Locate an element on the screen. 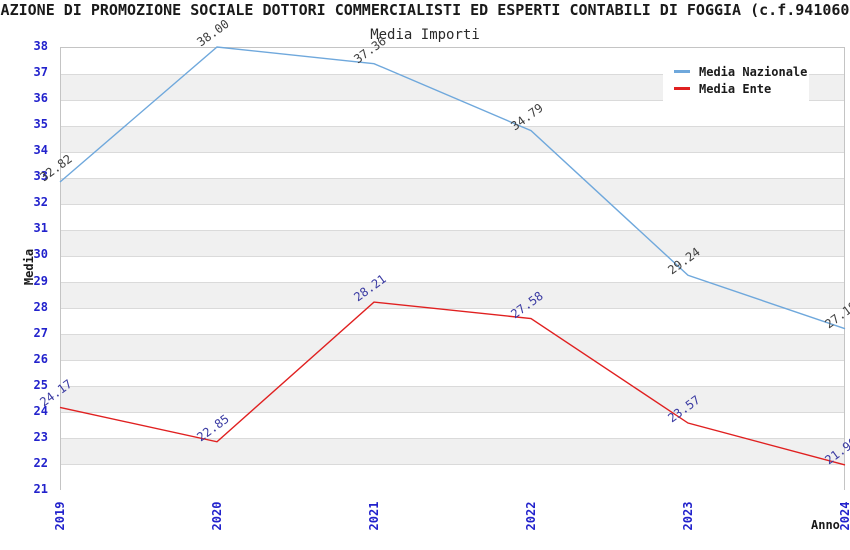 The width and height of the screenshot is (850, 550). y-tick-label: 28 is located at coordinates (40, 306).